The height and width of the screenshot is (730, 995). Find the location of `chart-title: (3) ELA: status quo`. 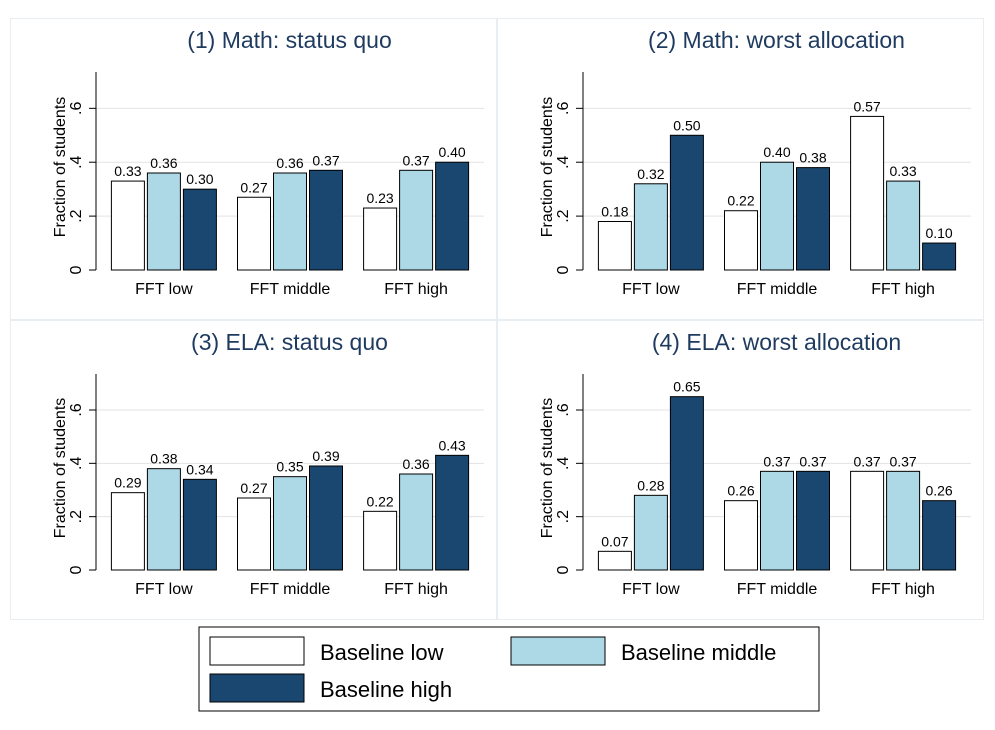

chart-title: (3) ELA: status quo is located at coordinates (289, 342).